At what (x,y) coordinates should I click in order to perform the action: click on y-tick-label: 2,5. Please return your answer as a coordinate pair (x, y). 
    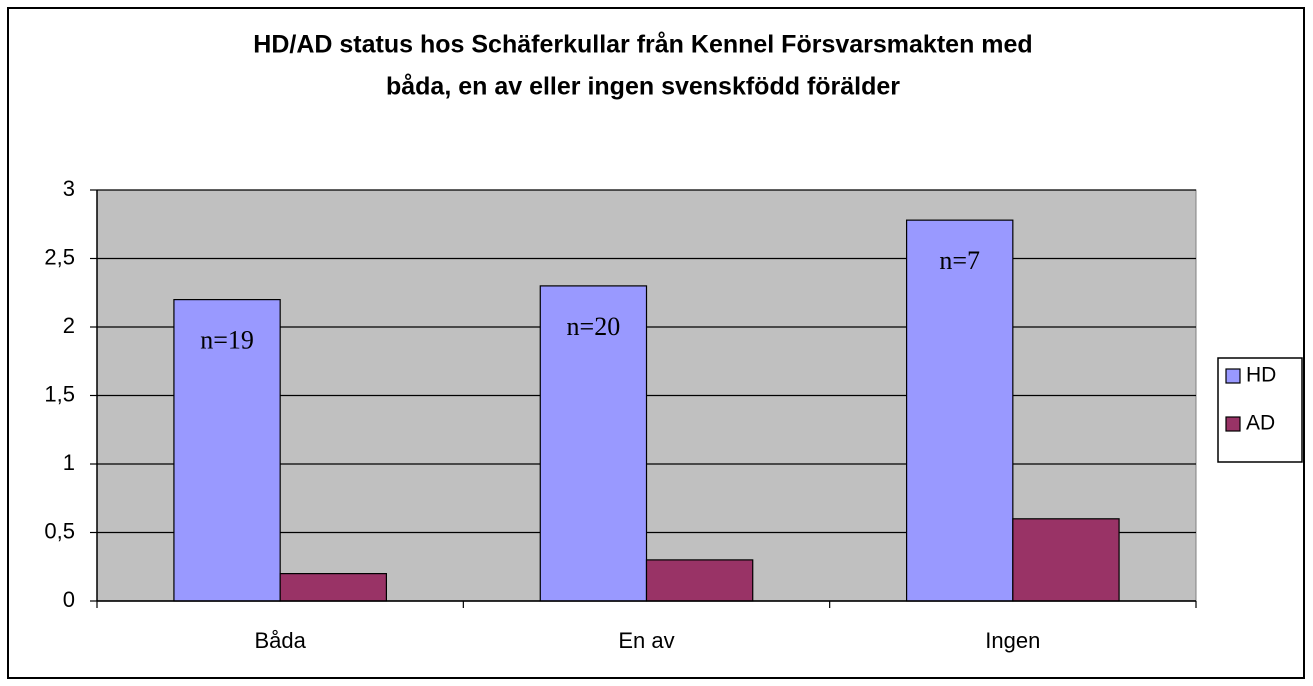
    Looking at the image, I should click on (59, 256).